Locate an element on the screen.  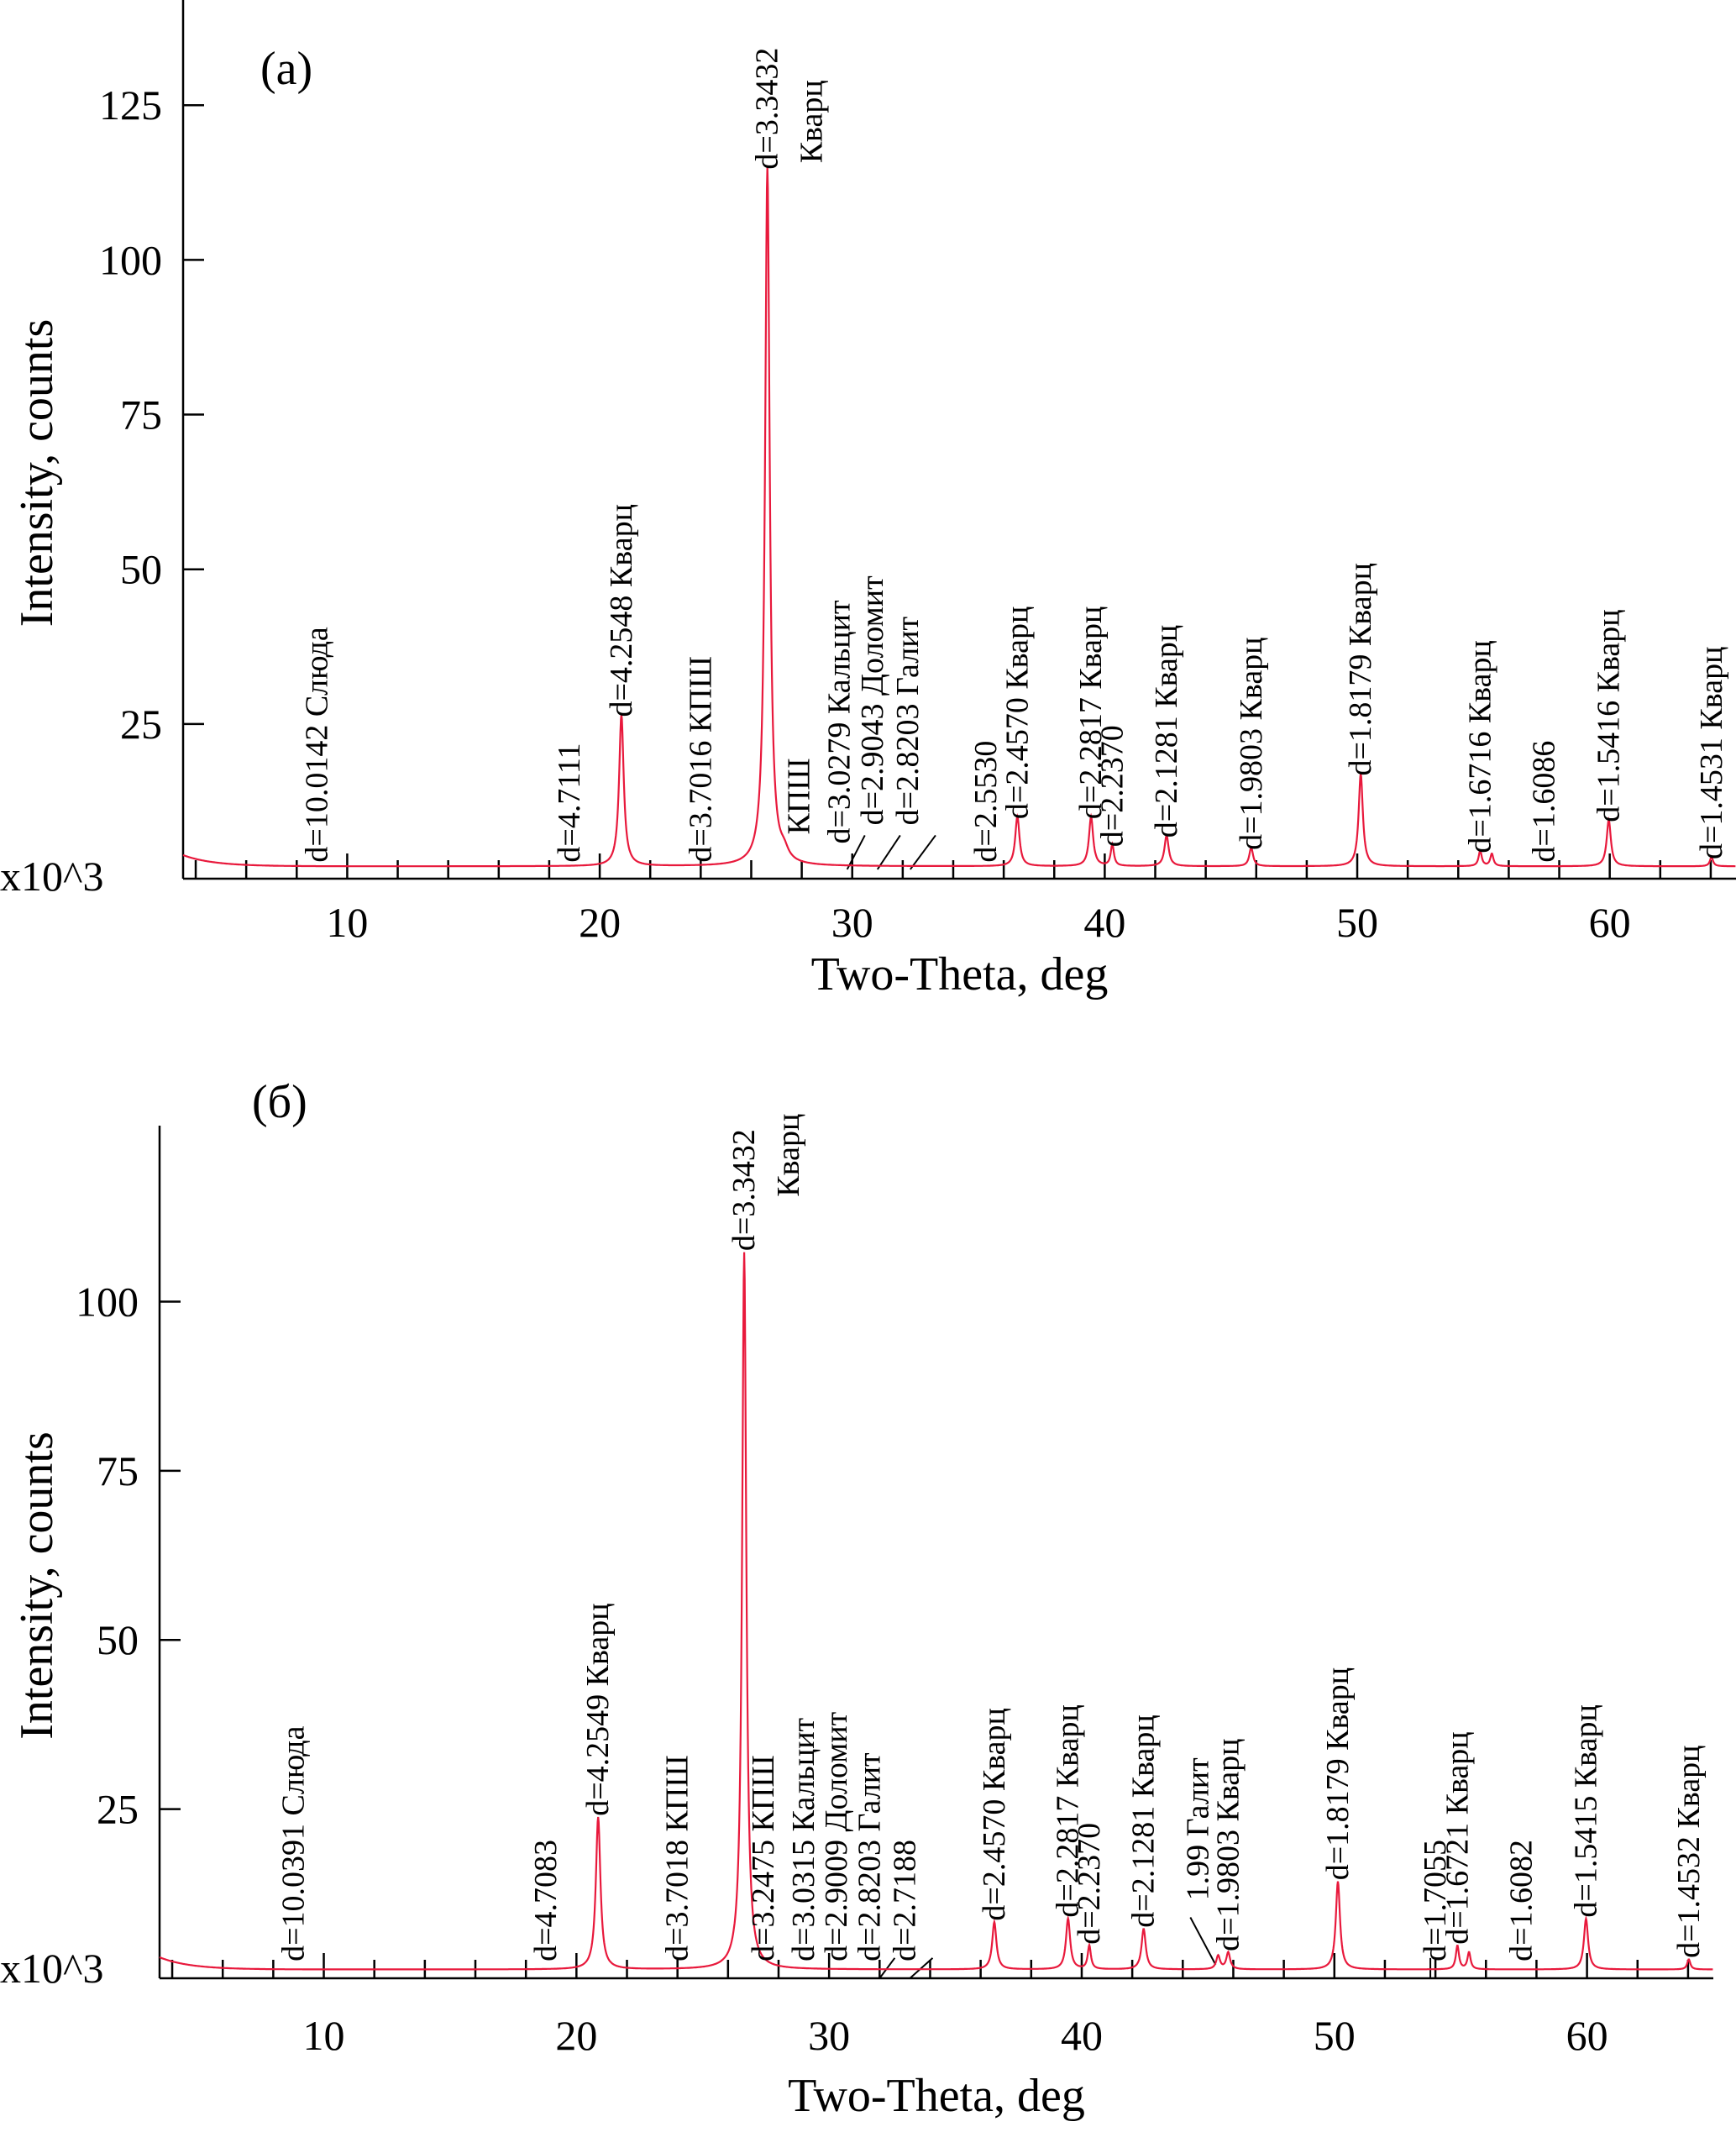
peak-annotation: d=4.2548 Кварц is located at coordinates (621, 610).